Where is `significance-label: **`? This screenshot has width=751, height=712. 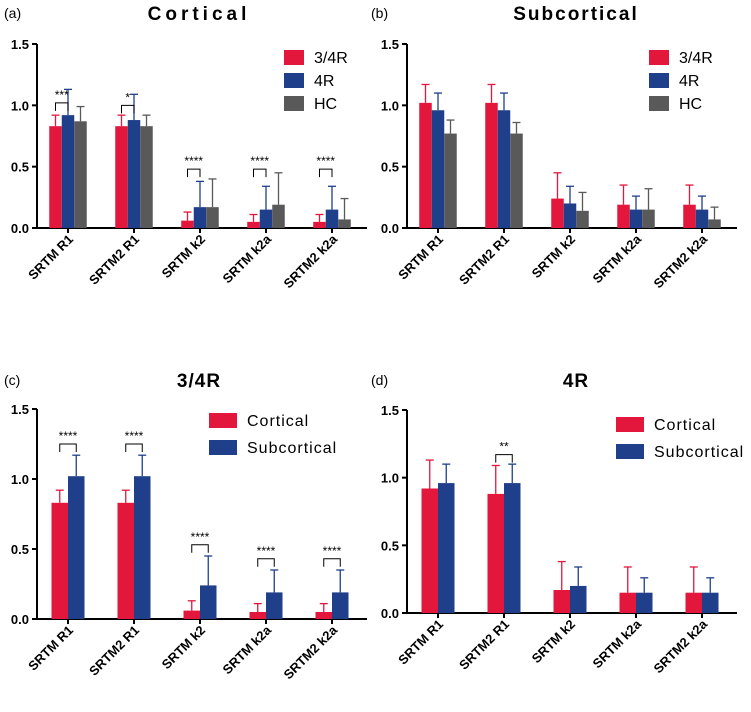 significance-label: ** is located at coordinates (504, 447).